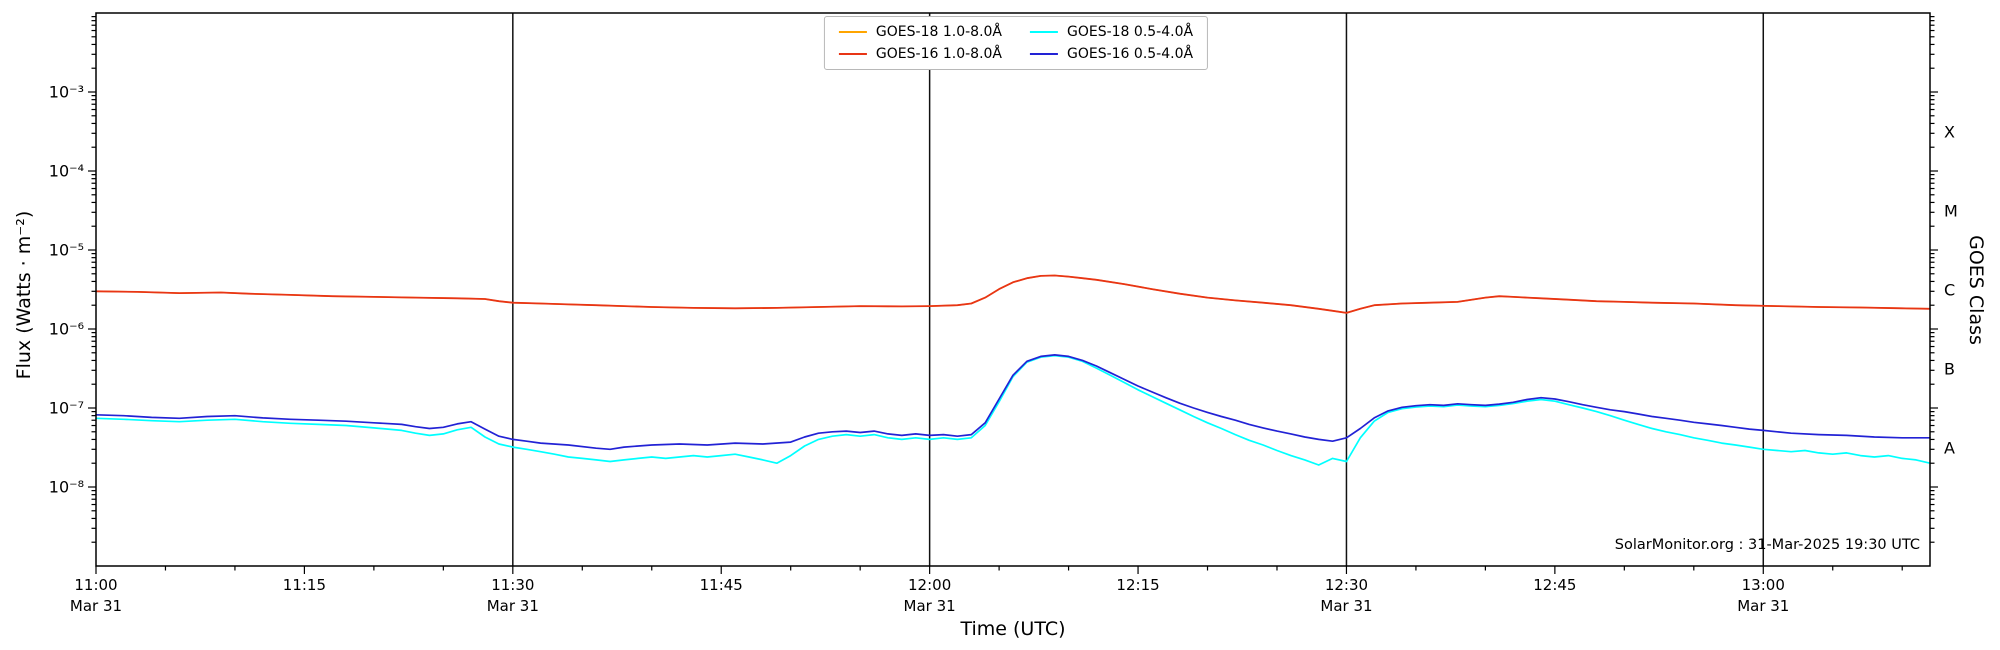 The image size is (2000, 650). Describe the element at coordinates (1346, 585) in the screenshot. I see `x-tick-label: 12:30` at that location.